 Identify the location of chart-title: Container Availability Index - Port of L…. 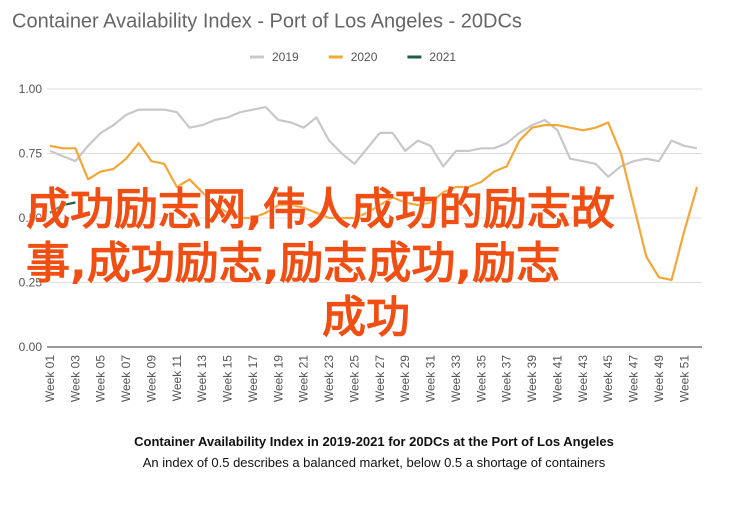
(267, 21).